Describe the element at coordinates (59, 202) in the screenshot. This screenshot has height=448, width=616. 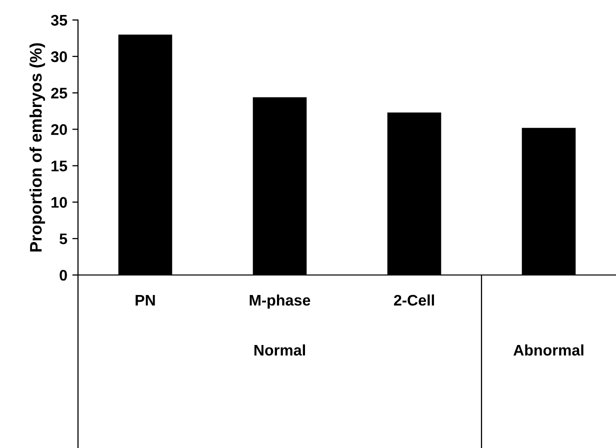
I see `y-tick-label: 10` at that location.